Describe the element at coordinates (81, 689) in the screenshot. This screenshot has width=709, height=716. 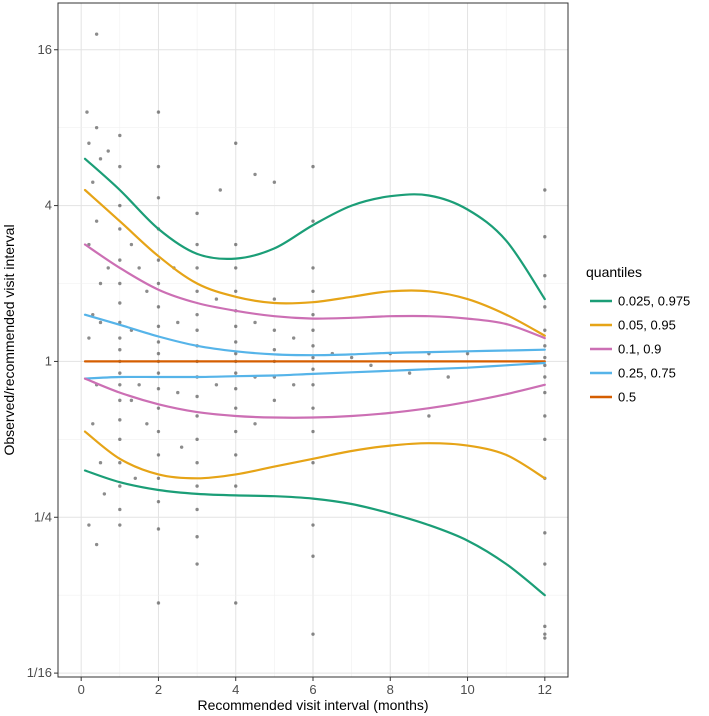
I see `x-tick-label: 0` at that location.